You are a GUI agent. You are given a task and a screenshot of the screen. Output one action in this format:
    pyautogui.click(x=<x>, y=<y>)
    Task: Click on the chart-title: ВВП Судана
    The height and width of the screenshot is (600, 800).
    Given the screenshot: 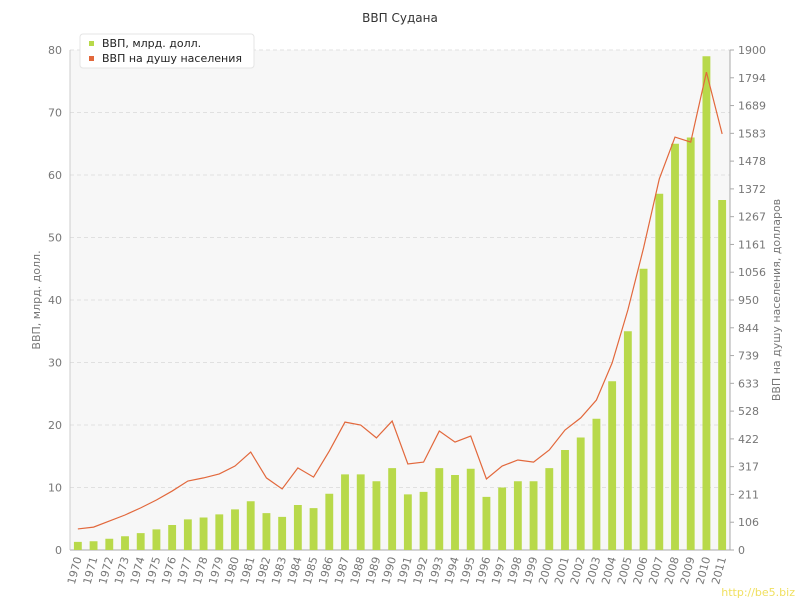 What is the action you would take?
    pyautogui.click(x=400, y=18)
    